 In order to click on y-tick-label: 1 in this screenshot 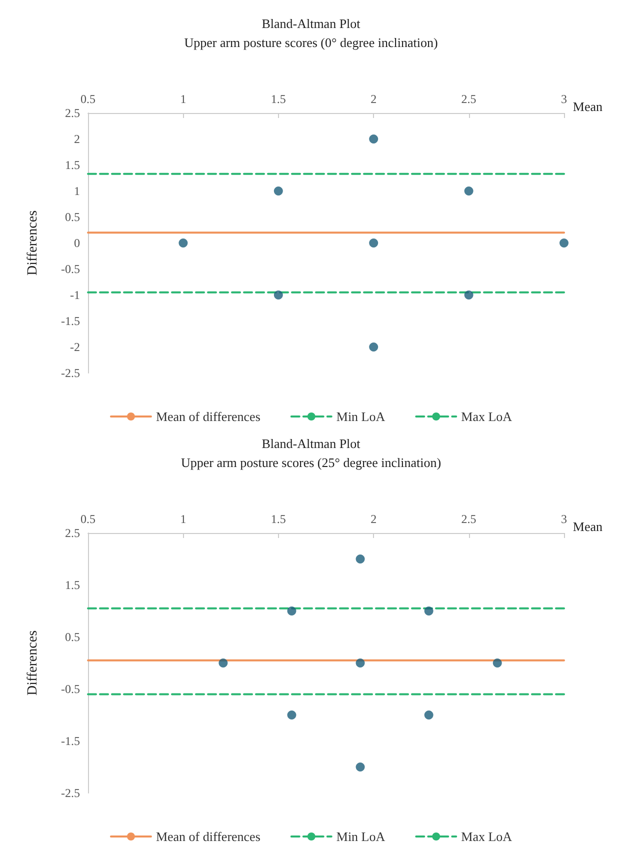, I will do `click(77, 191)`.